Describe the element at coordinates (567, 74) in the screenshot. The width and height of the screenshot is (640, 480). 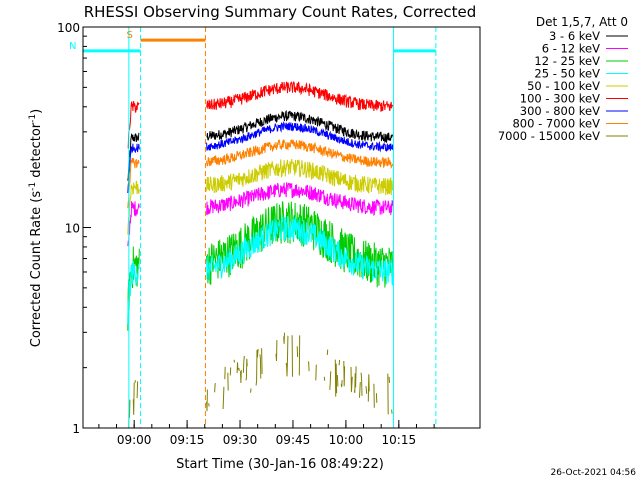
I see `legend-label-3: 25 - 50 keV` at that location.